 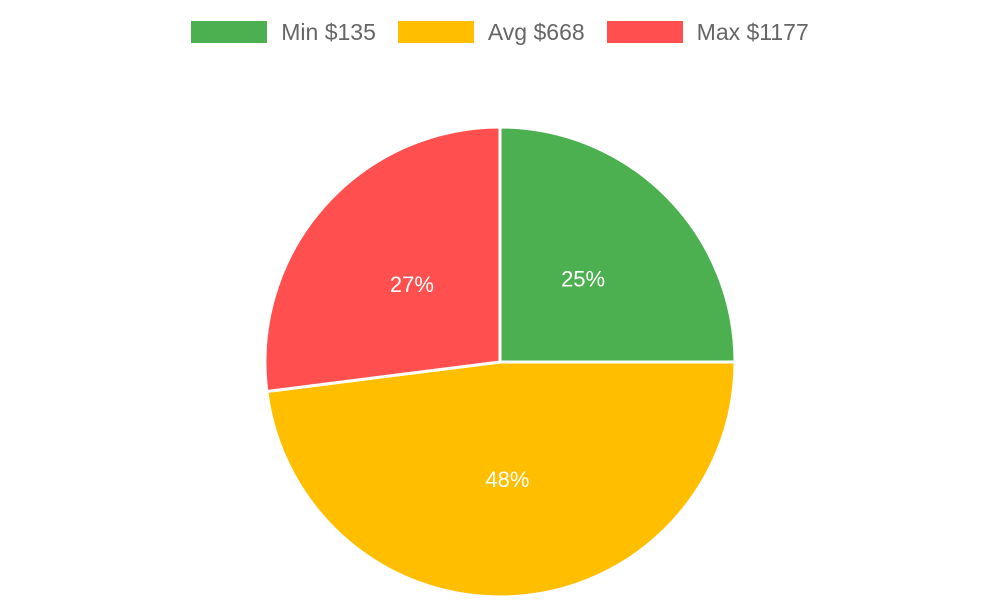 What do you see at coordinates (435, 32) in the screenshot?
I see `legend-swatch-avg` at bounding box center [435, 32].